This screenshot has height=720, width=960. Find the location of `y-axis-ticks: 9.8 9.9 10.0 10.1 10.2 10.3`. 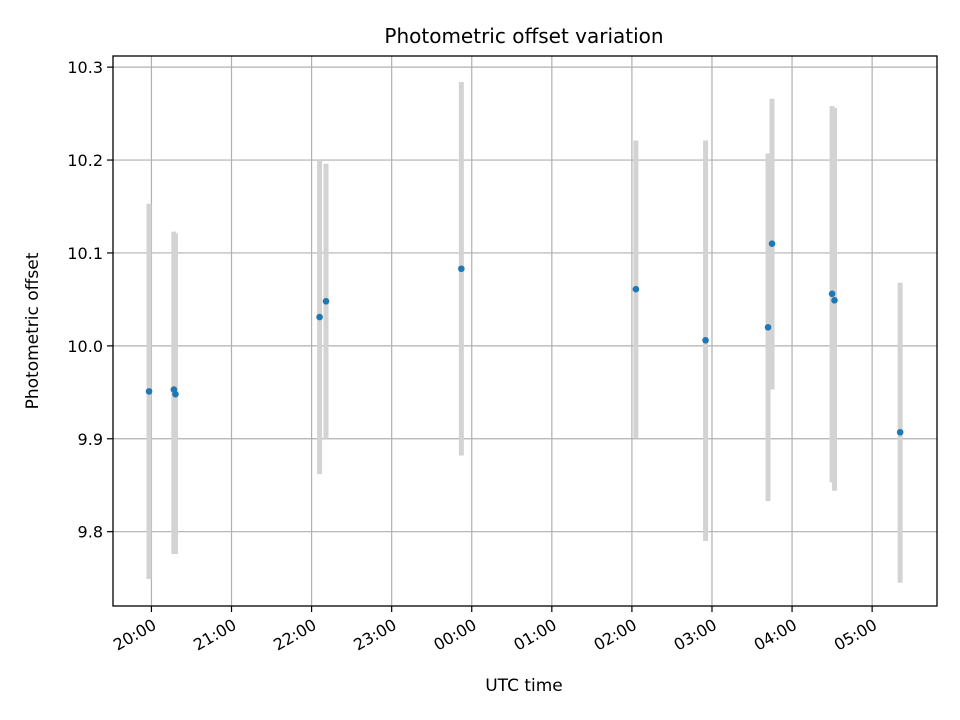

y-axis-ticks: 9.8 9.9 10.0 10.1 10.2 10.3 is located at coordinates (90, 300).